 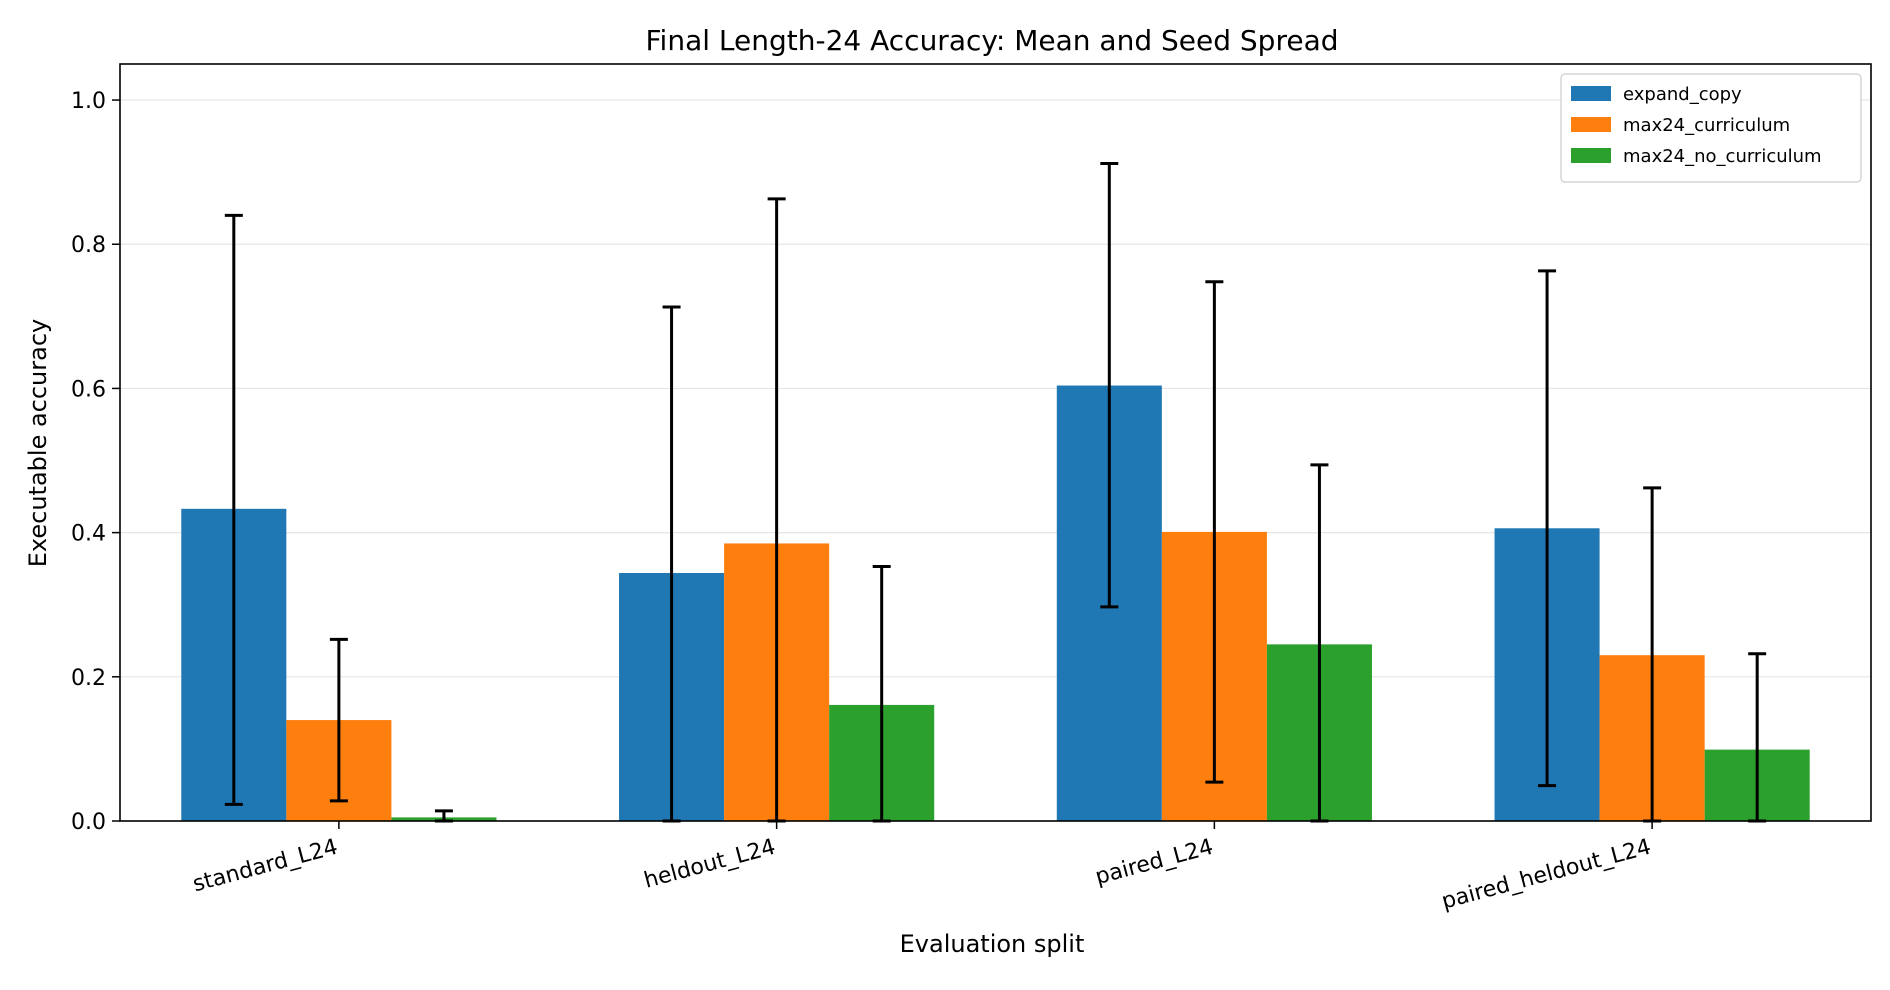 What do you see at coordinates (1546, 875) in the screenshot?
I see `x-tick-label: paired_heldout_L24` at bounding box center [1546, 875].